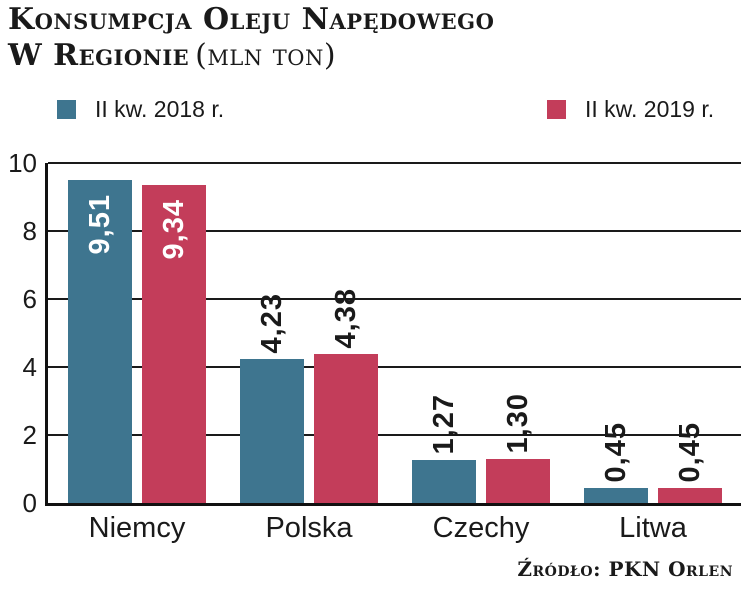  I want to click on bar-2018-polska, so click(272, 431).